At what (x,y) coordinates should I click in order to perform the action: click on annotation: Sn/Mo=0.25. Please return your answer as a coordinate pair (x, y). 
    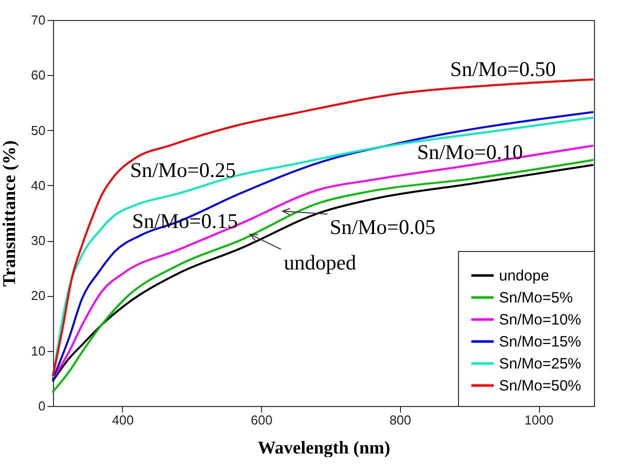
    Looking at the image, I should click on (183, 170).